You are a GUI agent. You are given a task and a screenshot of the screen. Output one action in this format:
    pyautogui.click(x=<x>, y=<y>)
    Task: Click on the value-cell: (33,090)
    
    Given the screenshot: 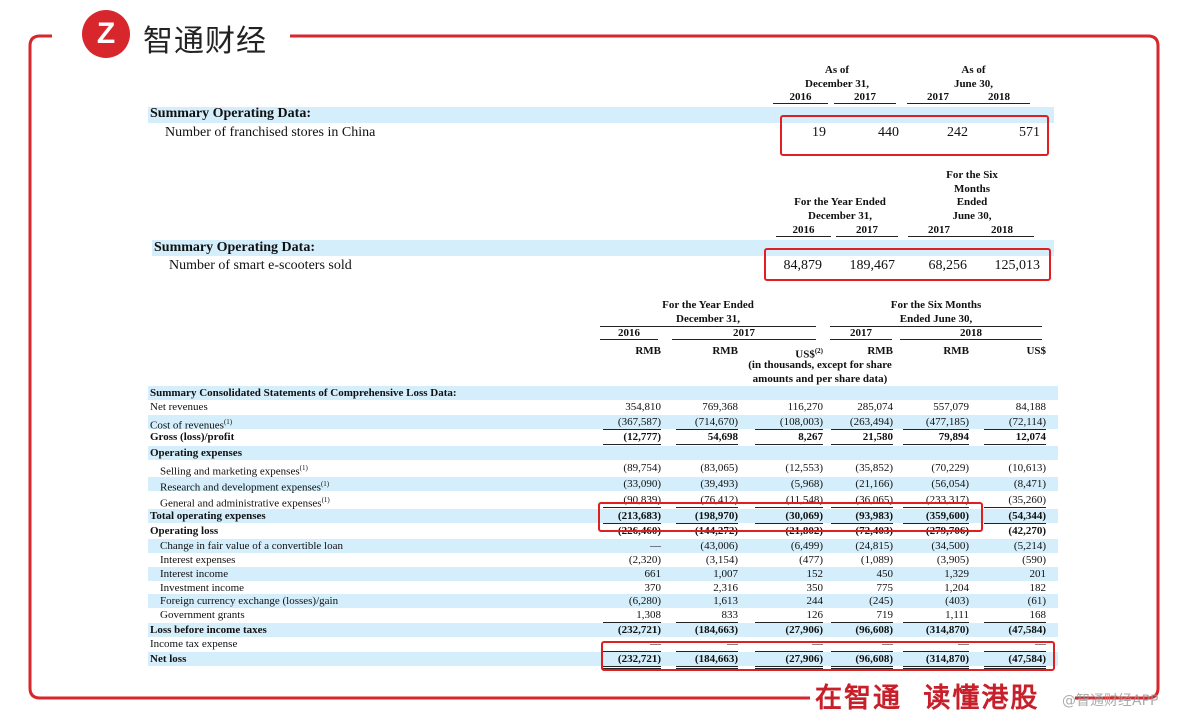 What is the action you would take?
    pyautogui.click(x=642, y=484)
    